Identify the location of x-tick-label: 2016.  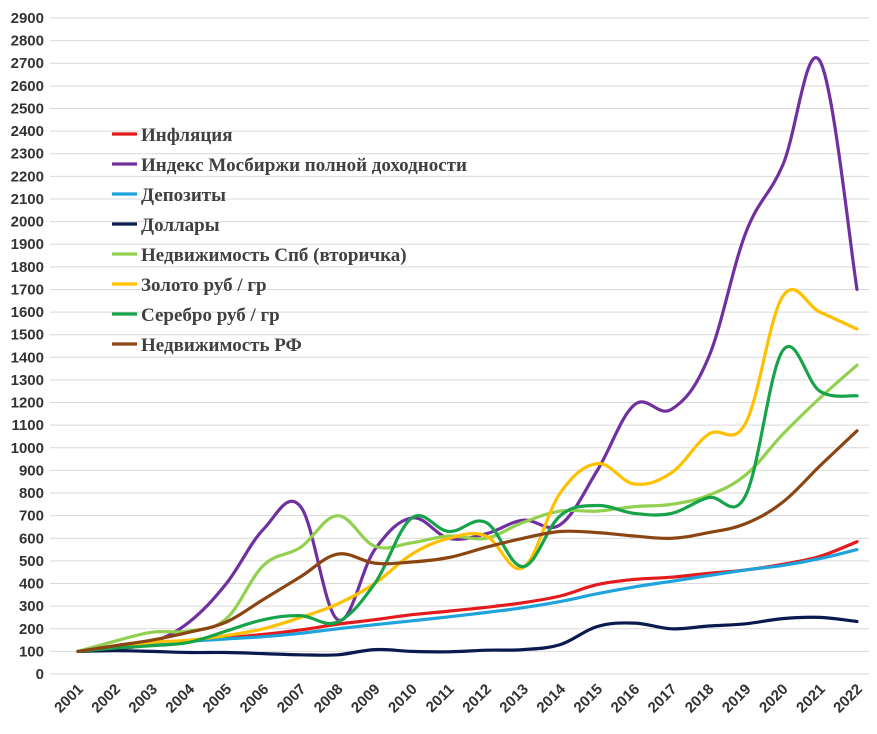
(626, 699).